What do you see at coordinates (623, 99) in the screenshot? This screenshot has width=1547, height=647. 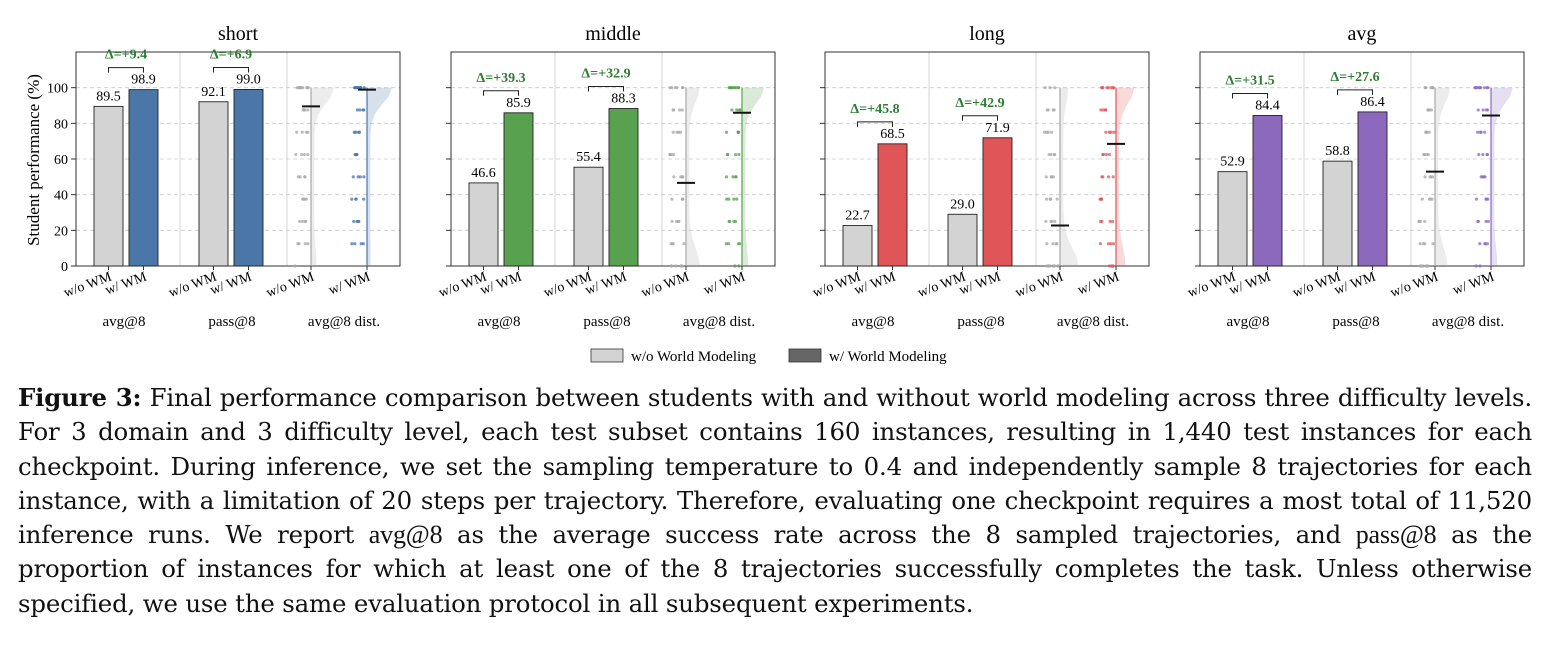 I see `bar-value-label: 88.3` at bounding box center [623, 99].